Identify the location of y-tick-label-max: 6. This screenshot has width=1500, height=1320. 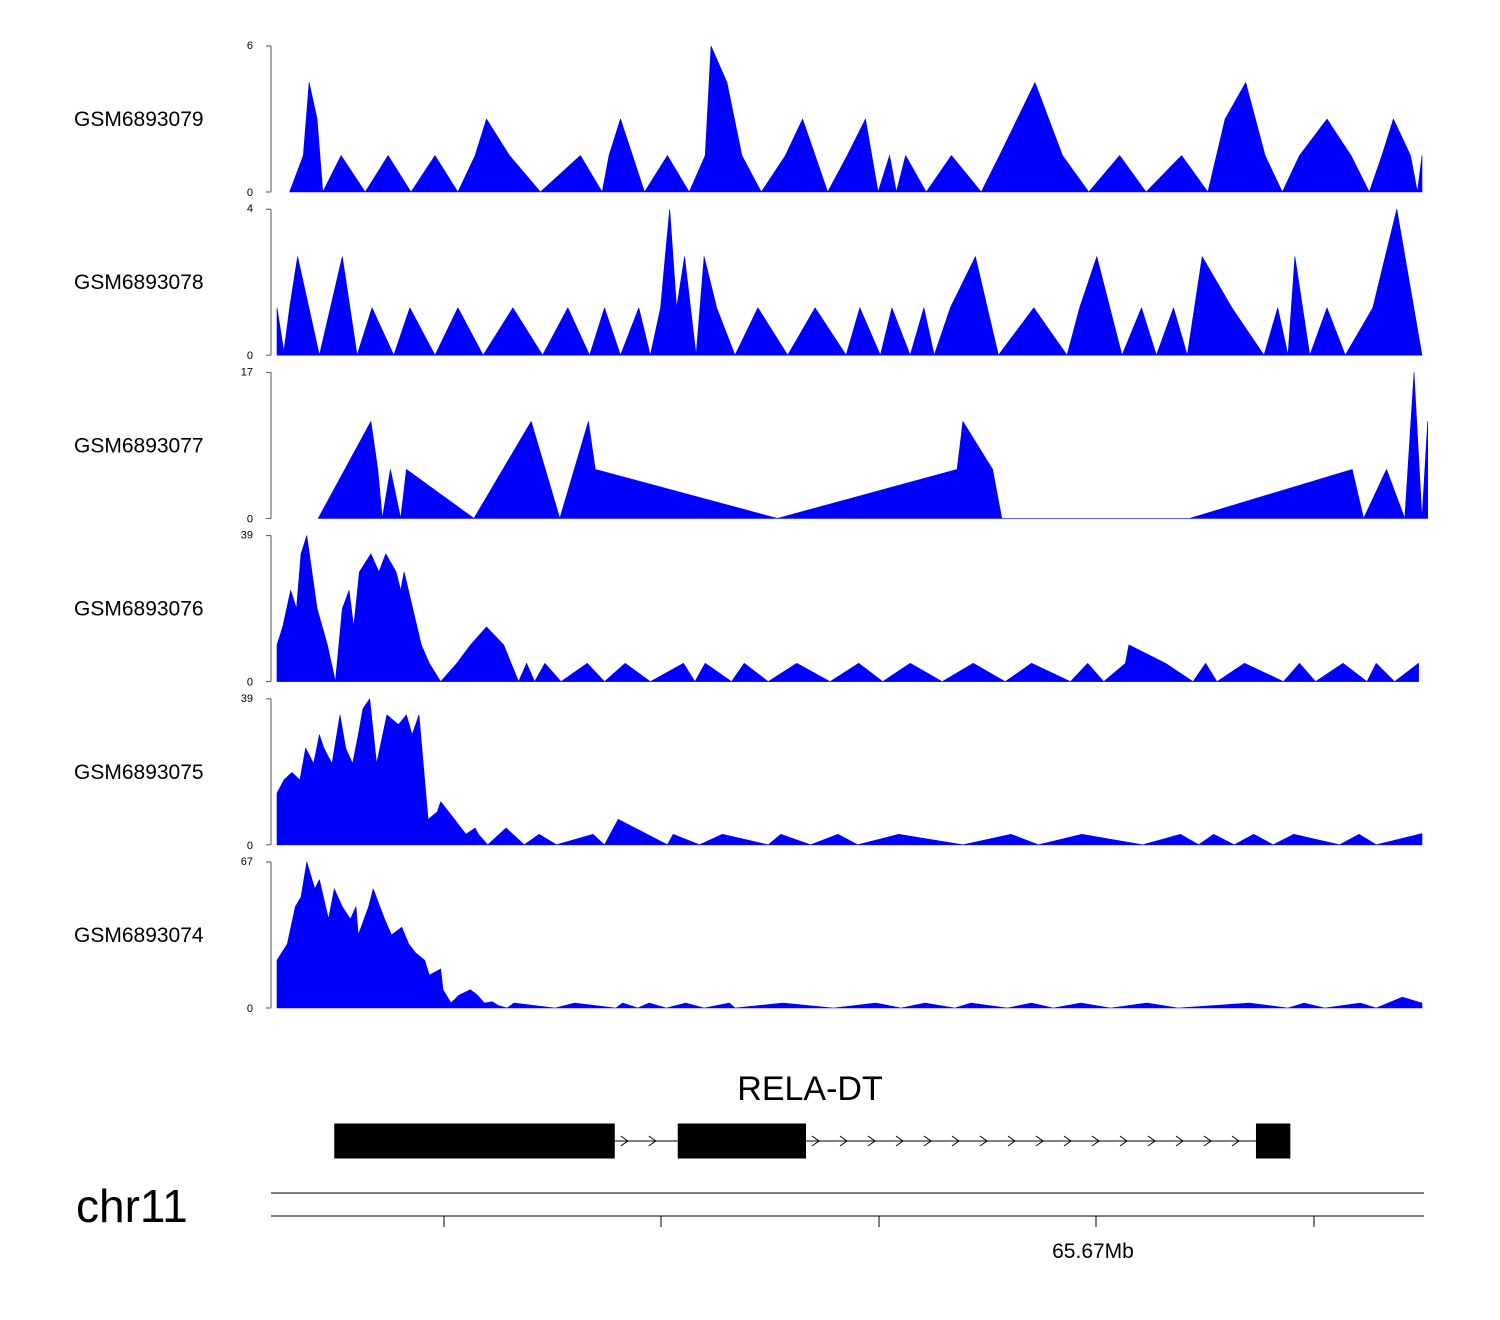
(250, 46).